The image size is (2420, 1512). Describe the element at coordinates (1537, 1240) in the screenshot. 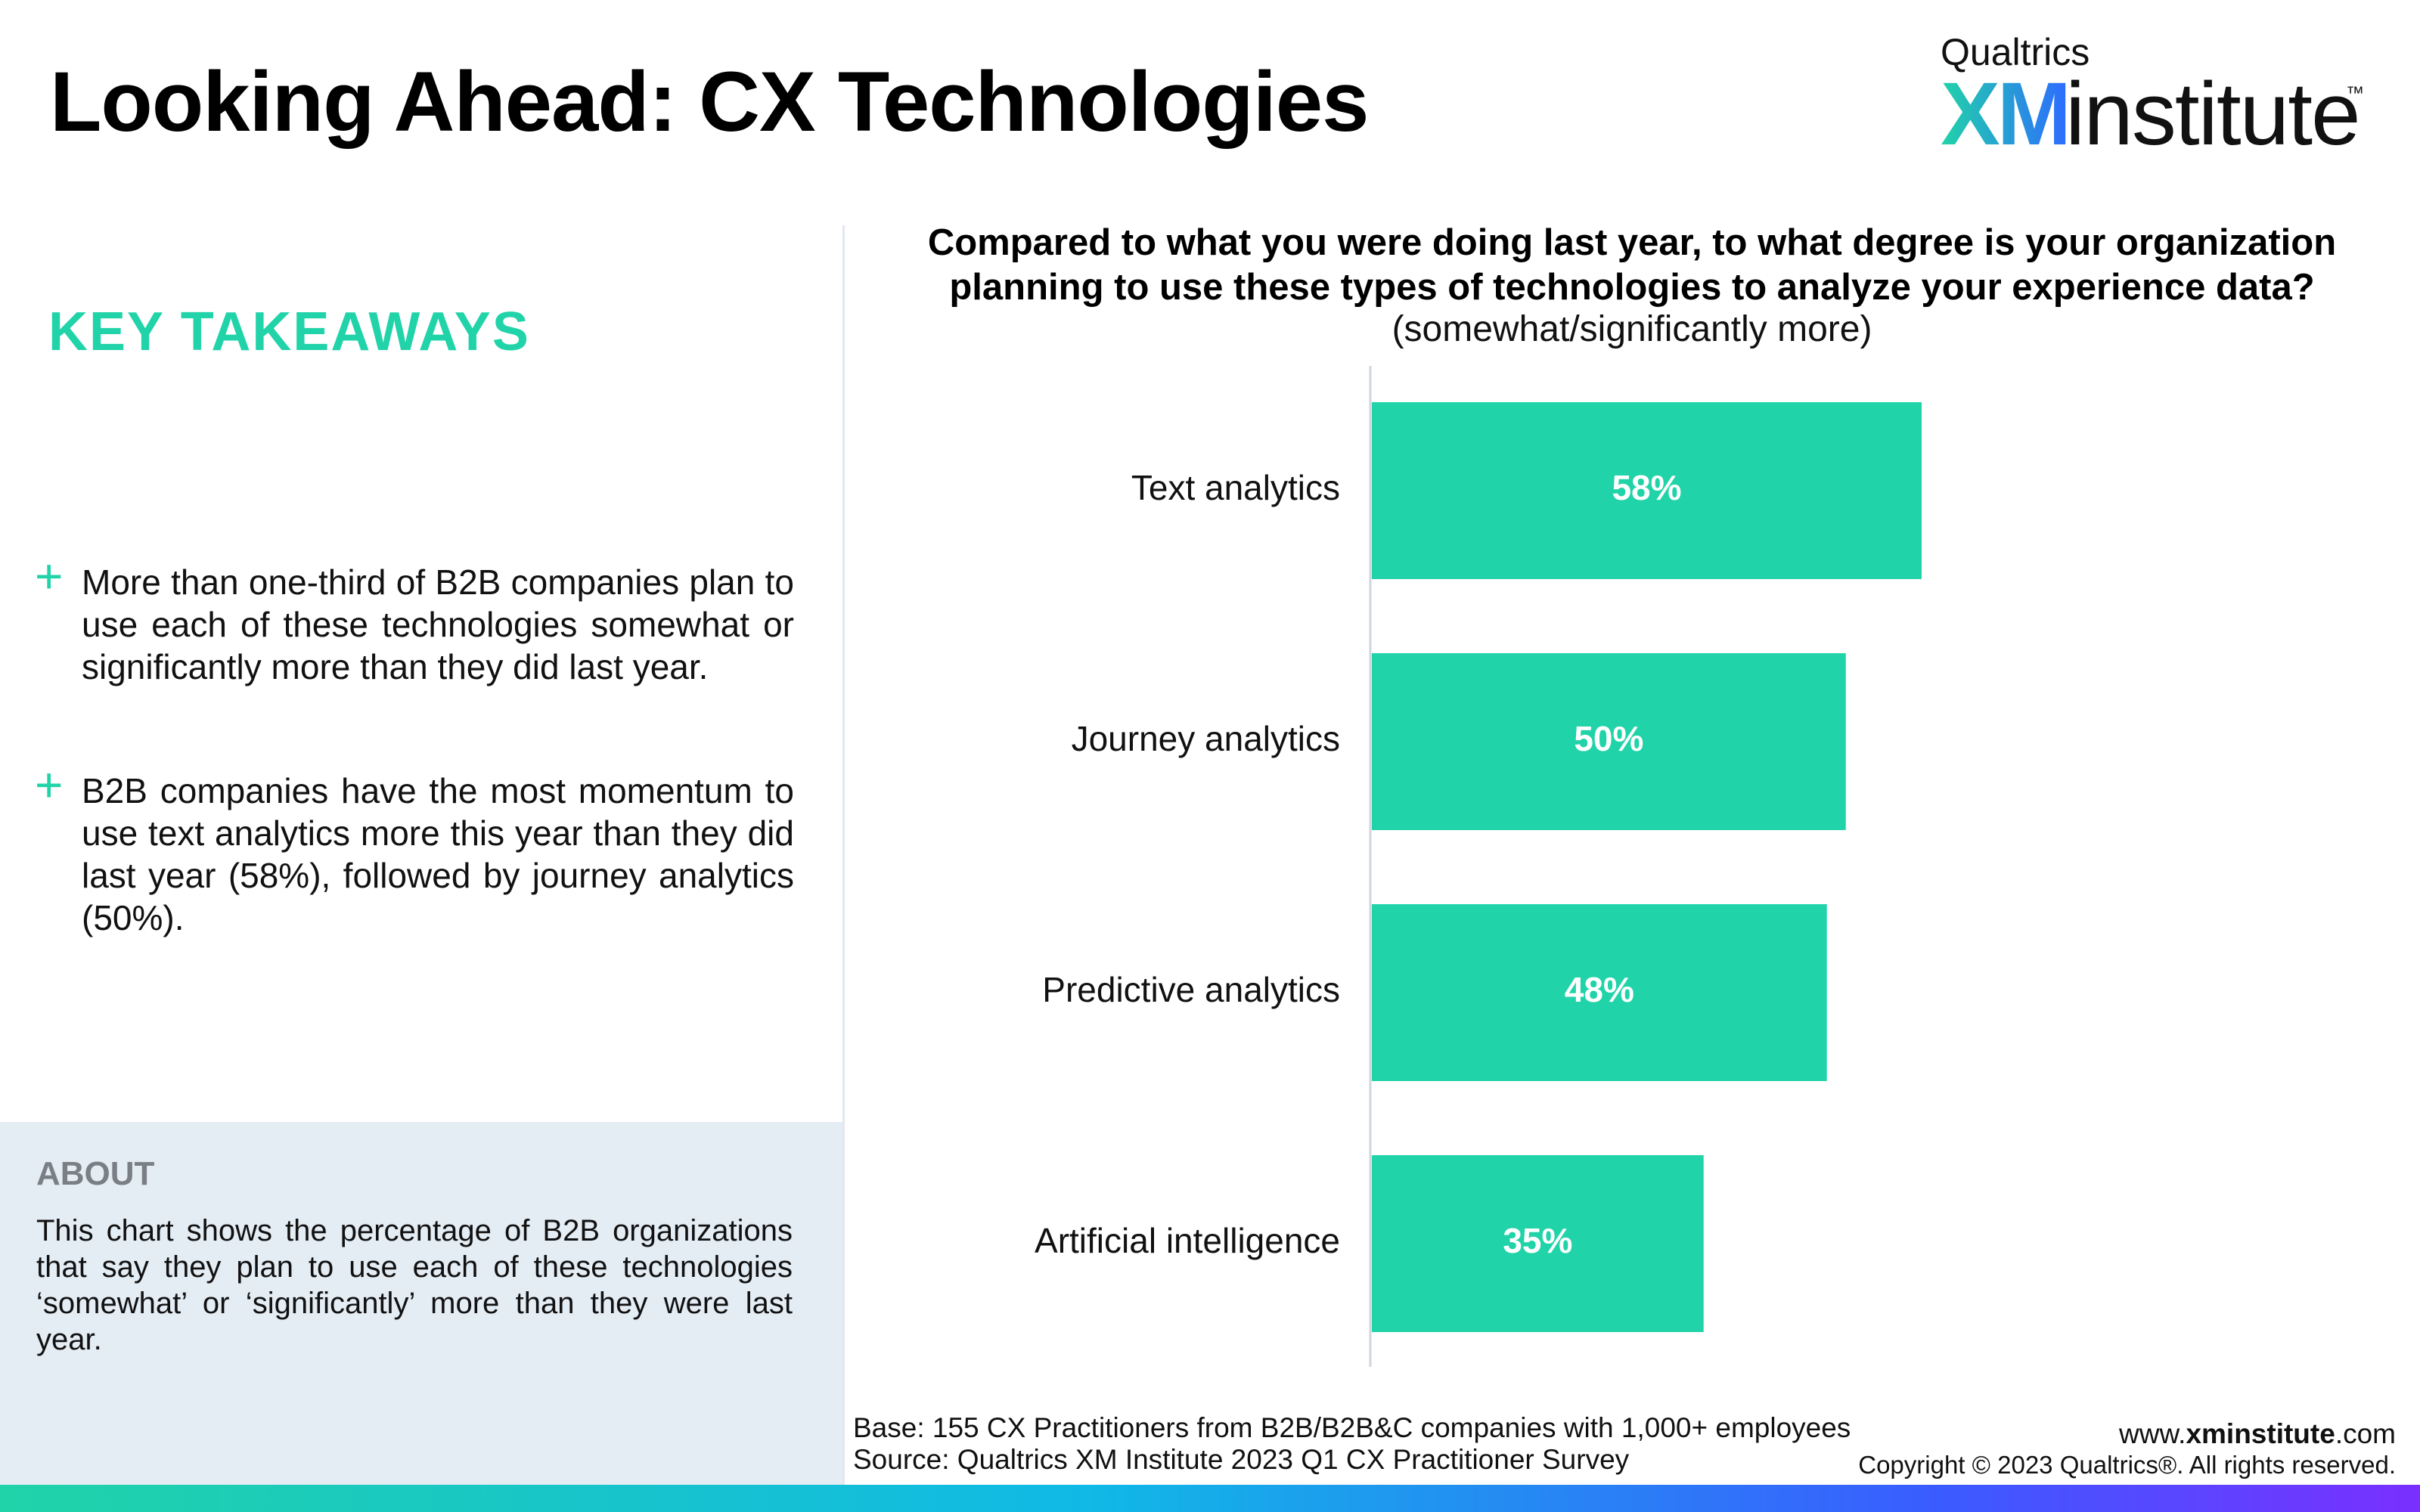

I see `data-label: 35%` at that location.